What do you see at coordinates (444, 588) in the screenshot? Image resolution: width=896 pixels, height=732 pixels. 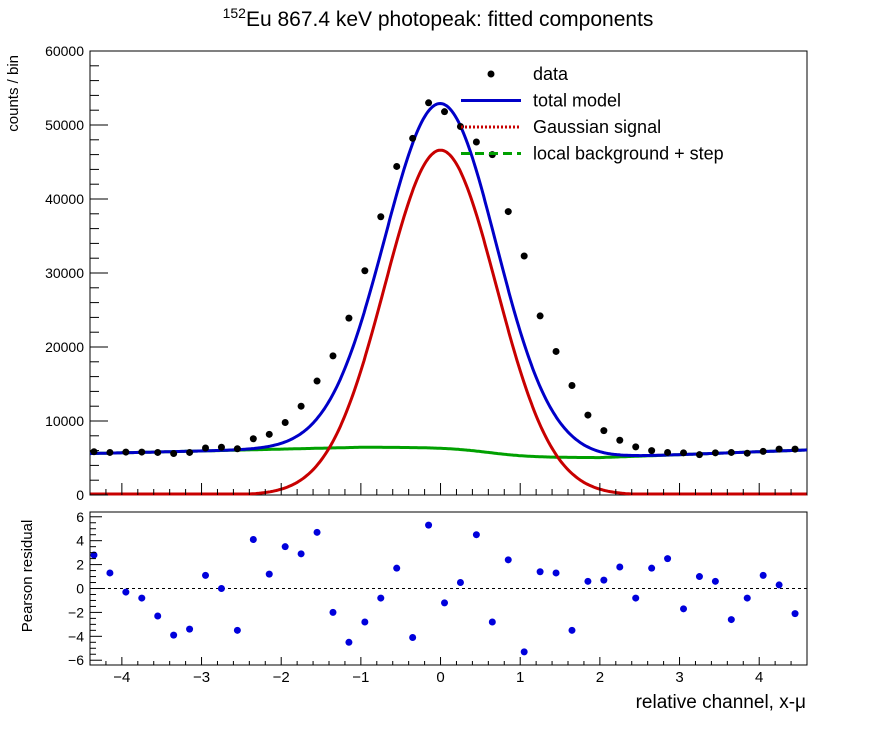 I see `residual-plot-area` at bounding box center [444, 588].